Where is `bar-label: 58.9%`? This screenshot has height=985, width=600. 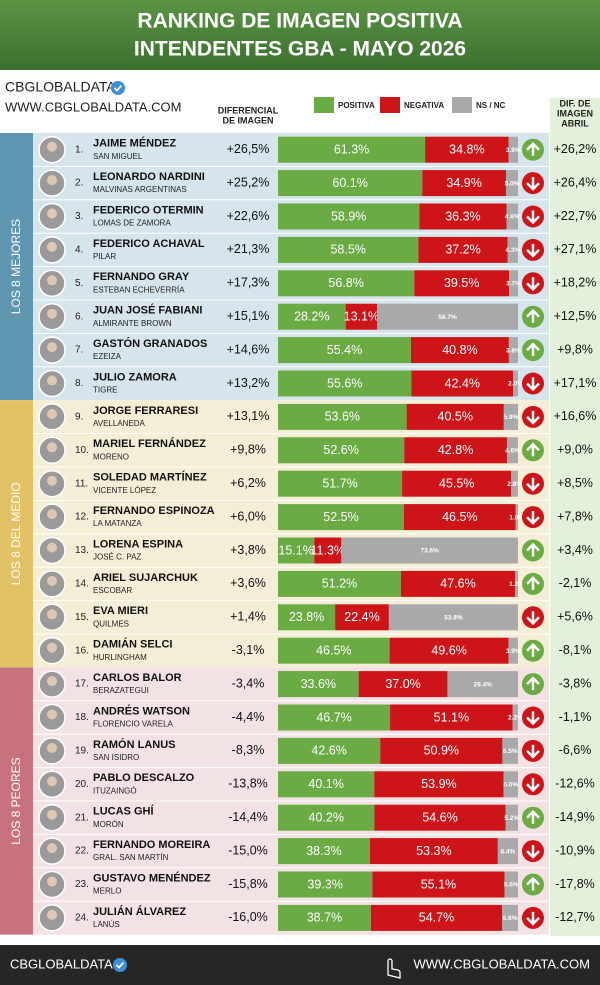 bar-label: 58.9% is located at coordinates (348, 216).